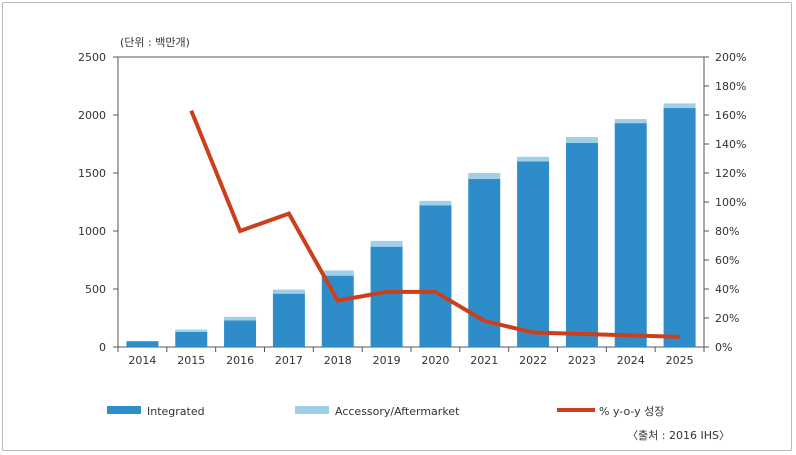  Describe the element at coordinates (678, 435) in the screenshot. I see `source-label: 〈출처 : 2016 IHS〉` at that location.